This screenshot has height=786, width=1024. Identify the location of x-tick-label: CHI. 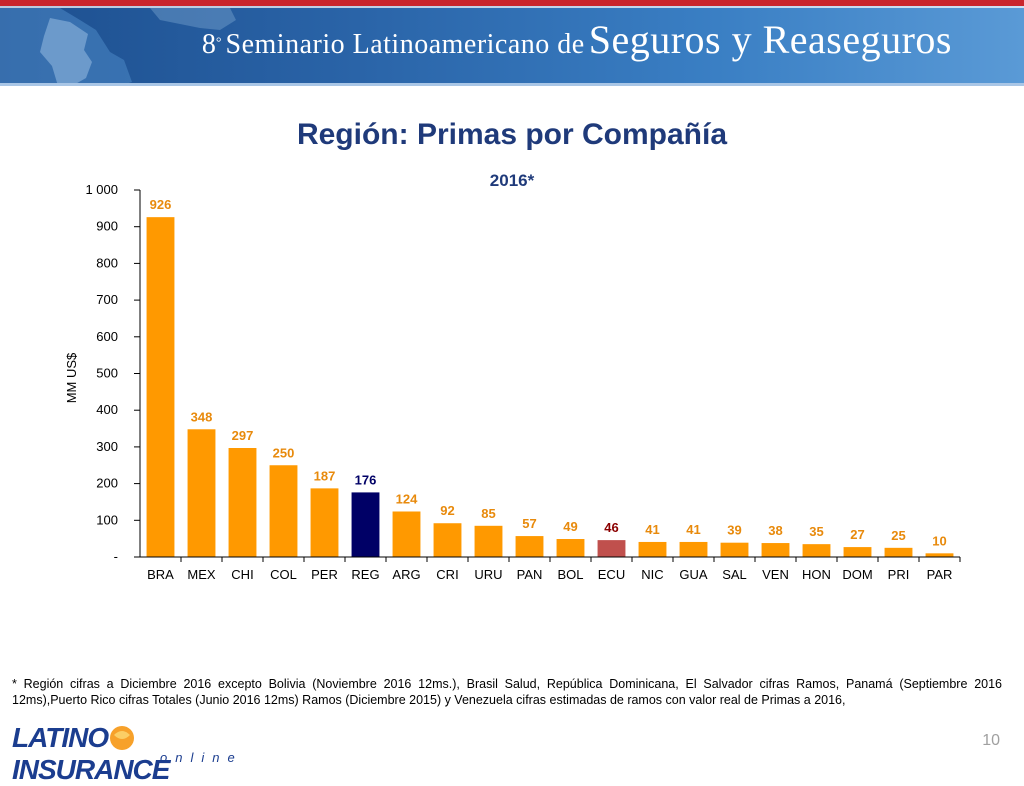
(242, 574).